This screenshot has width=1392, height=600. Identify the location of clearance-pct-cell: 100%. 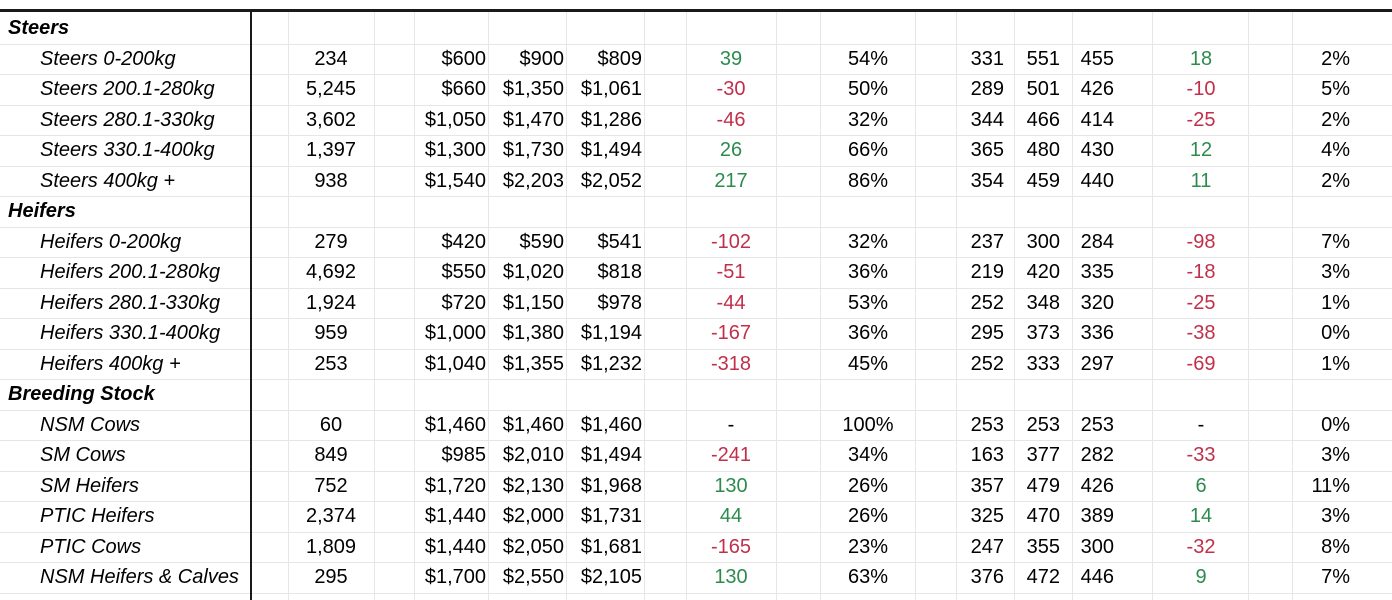
(868, 424).